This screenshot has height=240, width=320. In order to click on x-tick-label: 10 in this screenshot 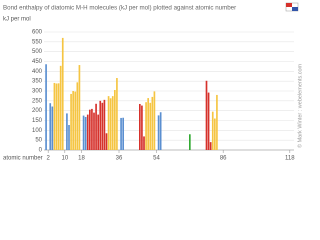, I will do `click(64, 159)`.